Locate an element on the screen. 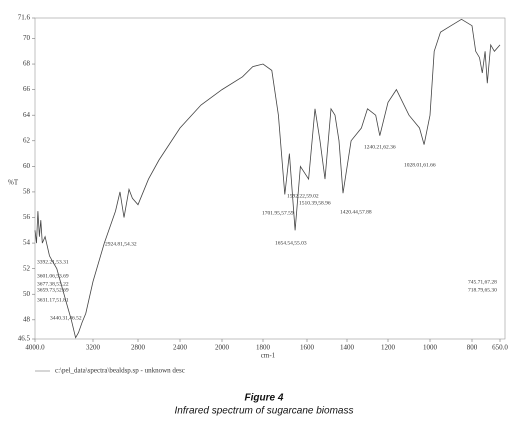  x-tick-label: 1600 is located at coordinates (307, 348).